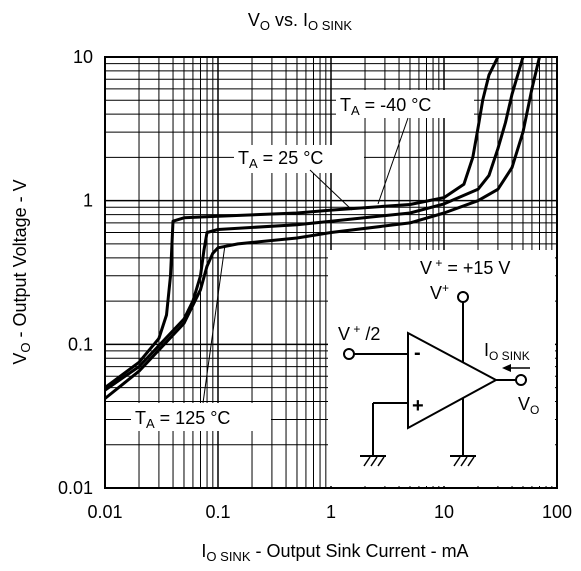  I want to click on y-axis-label: VO - Output Voltage - V, so click(21, 271).